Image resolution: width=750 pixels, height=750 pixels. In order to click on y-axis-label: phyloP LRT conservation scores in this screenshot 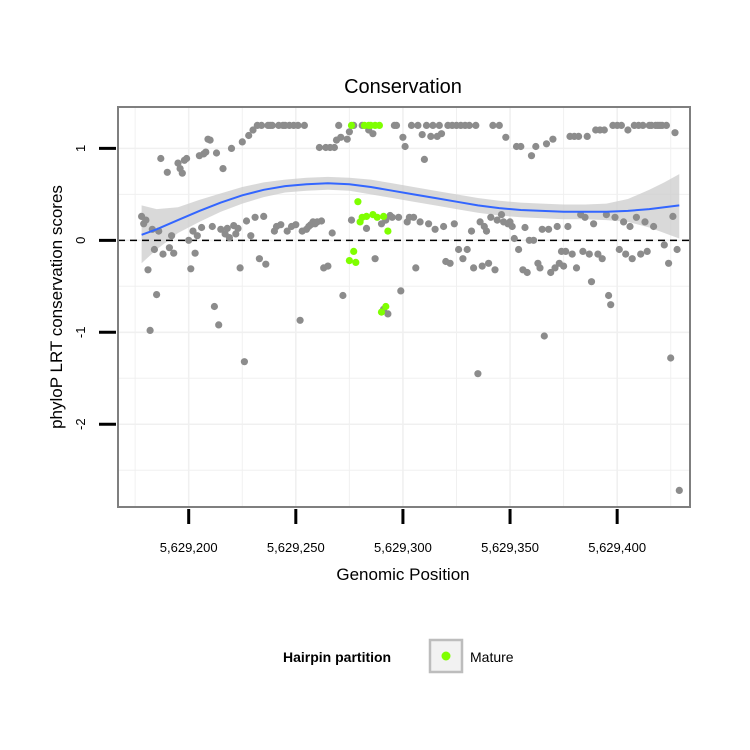, I will do `click(56, 307)`.